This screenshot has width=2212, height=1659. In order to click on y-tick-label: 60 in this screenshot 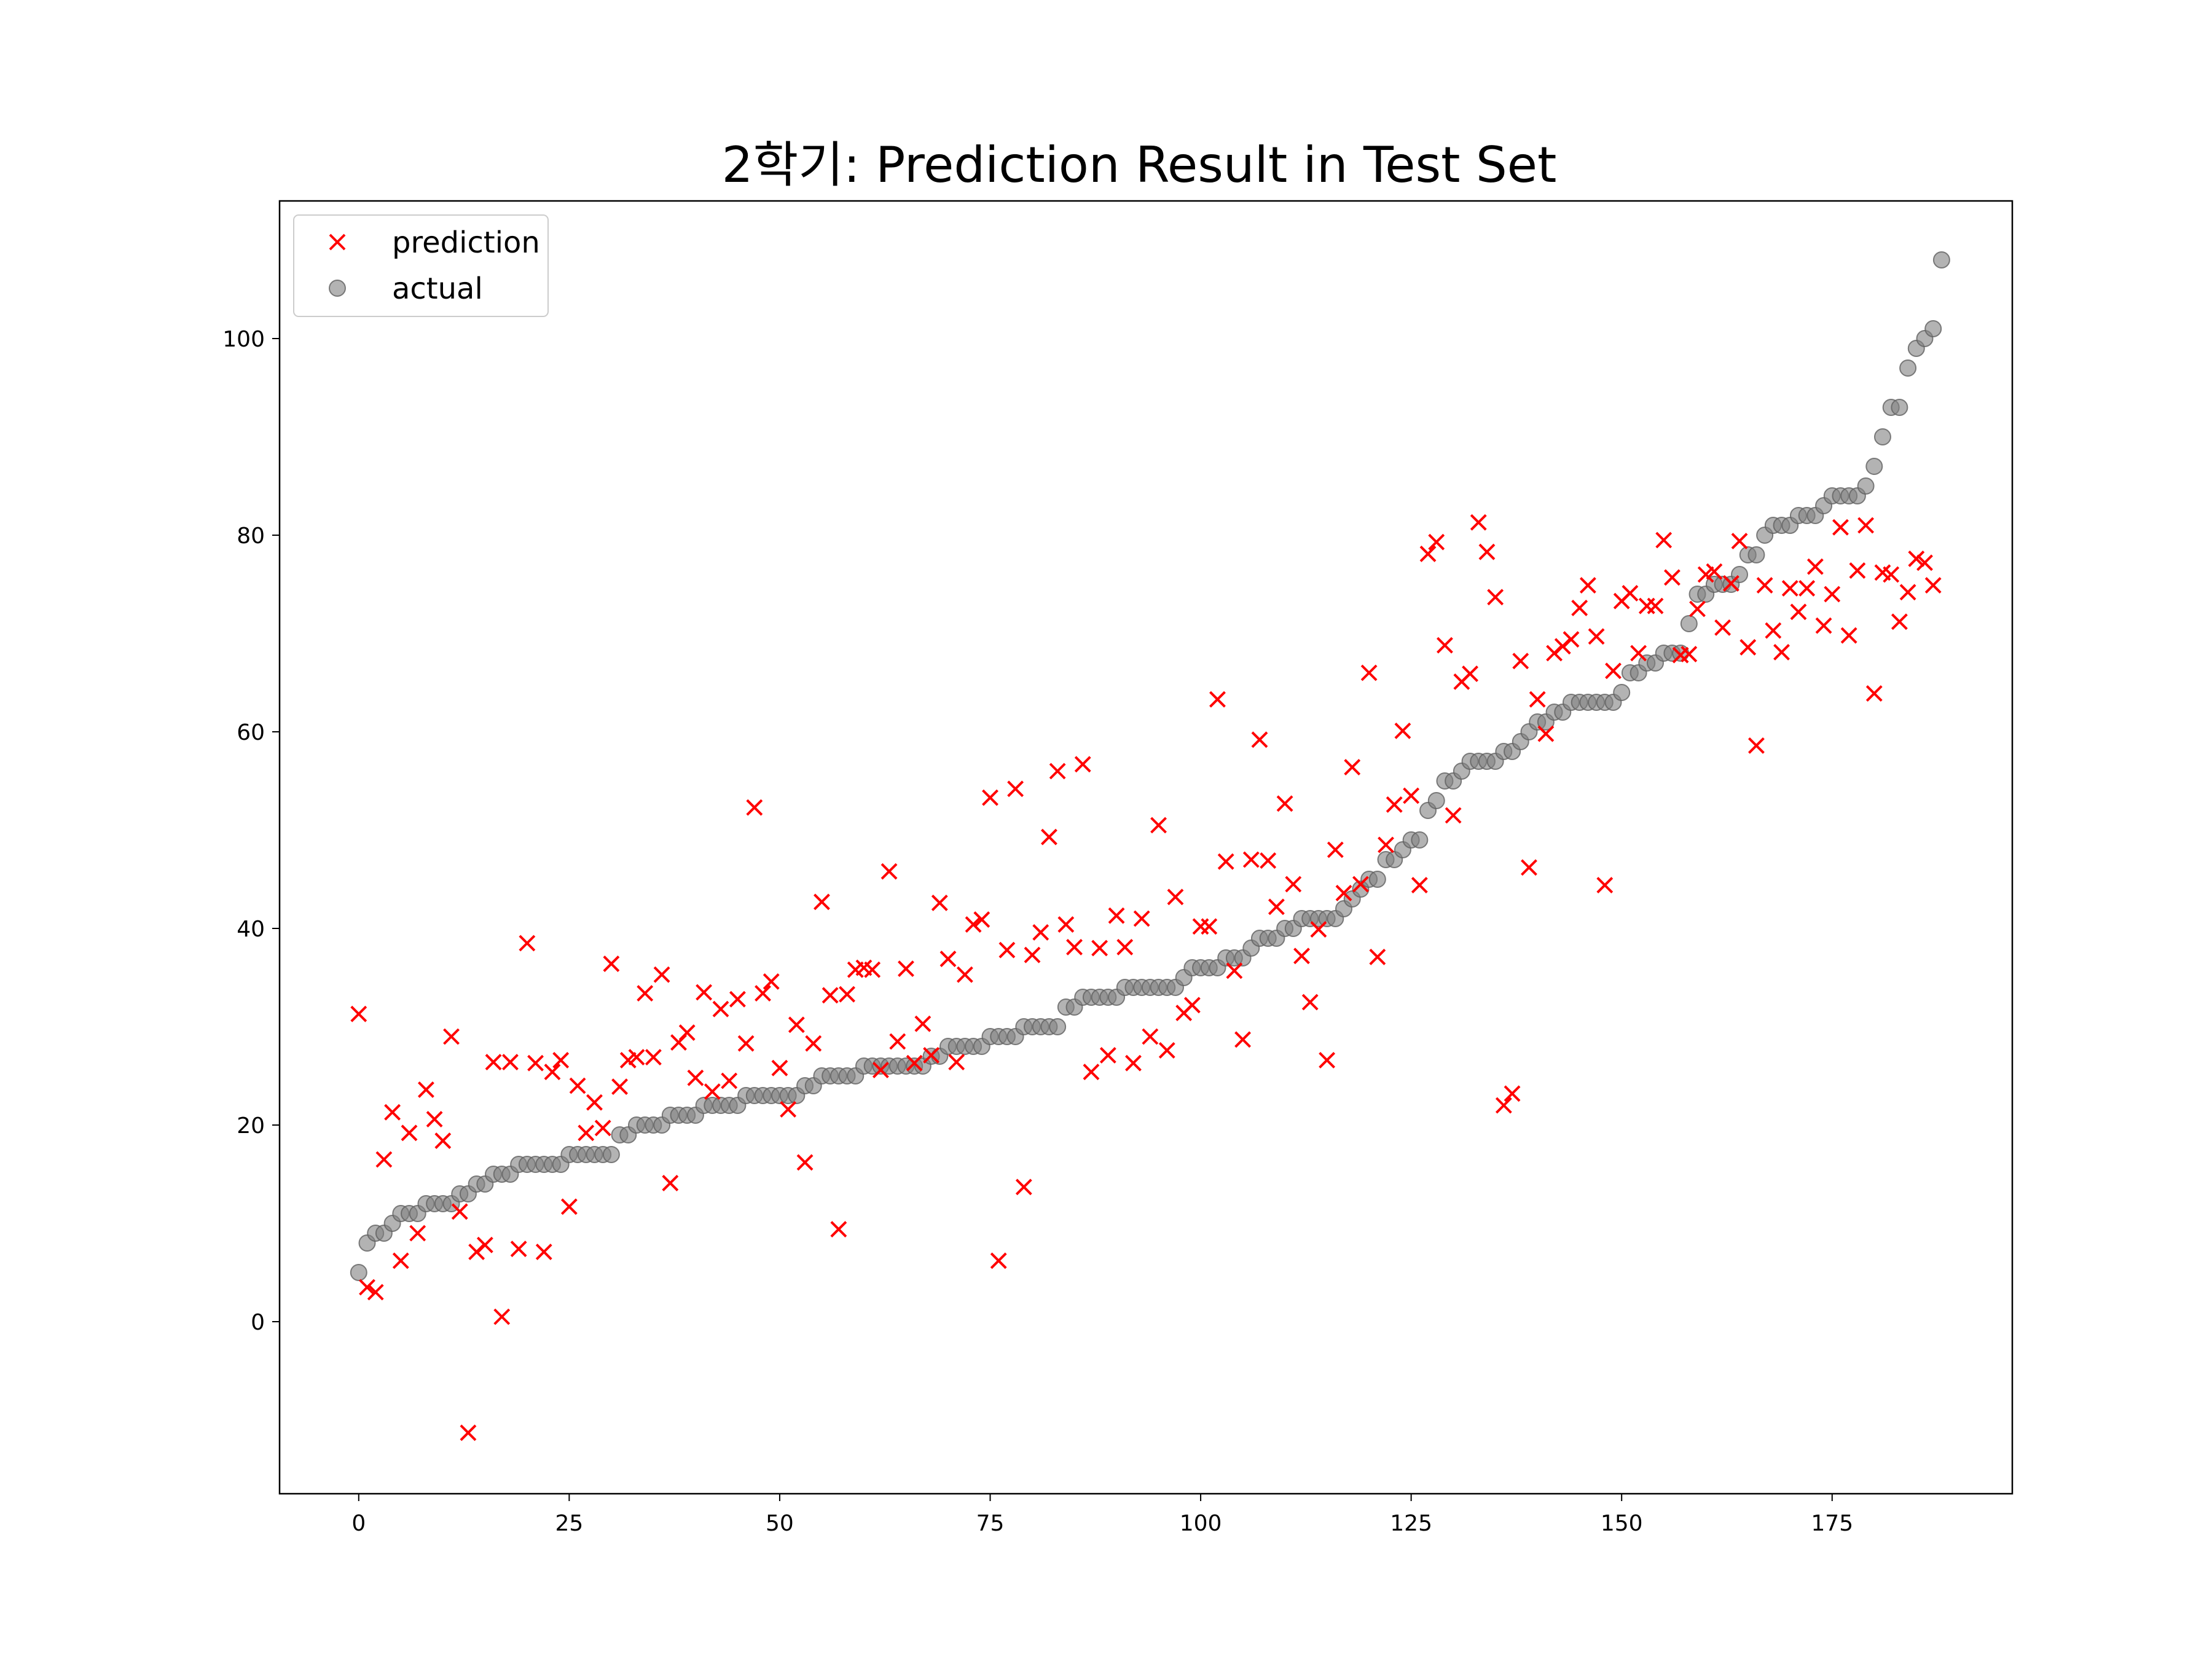, I will do `click(251, 732)`.